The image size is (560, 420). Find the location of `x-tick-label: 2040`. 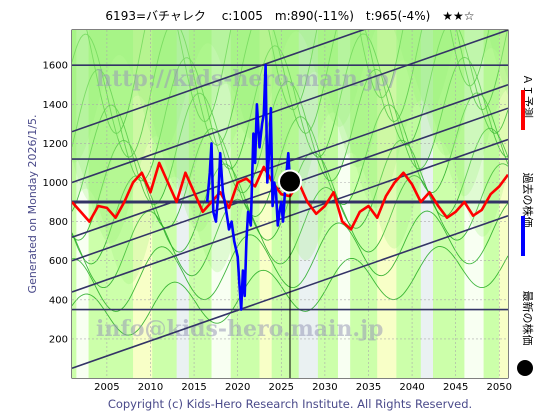

x-tick-label: 2040 is located at coordinates (411, 387).